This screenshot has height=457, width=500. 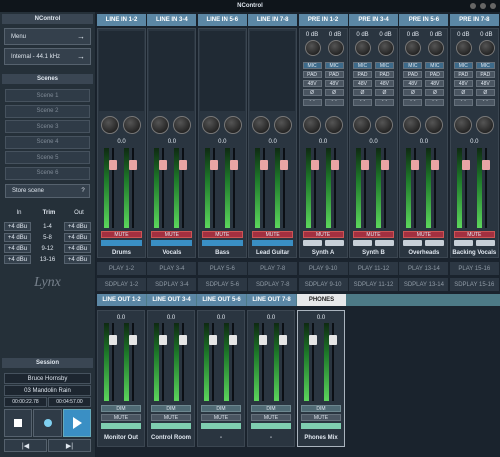 I want to click on sdplay-slot: SDPLAY 13-14, so click(x=424, y=284).